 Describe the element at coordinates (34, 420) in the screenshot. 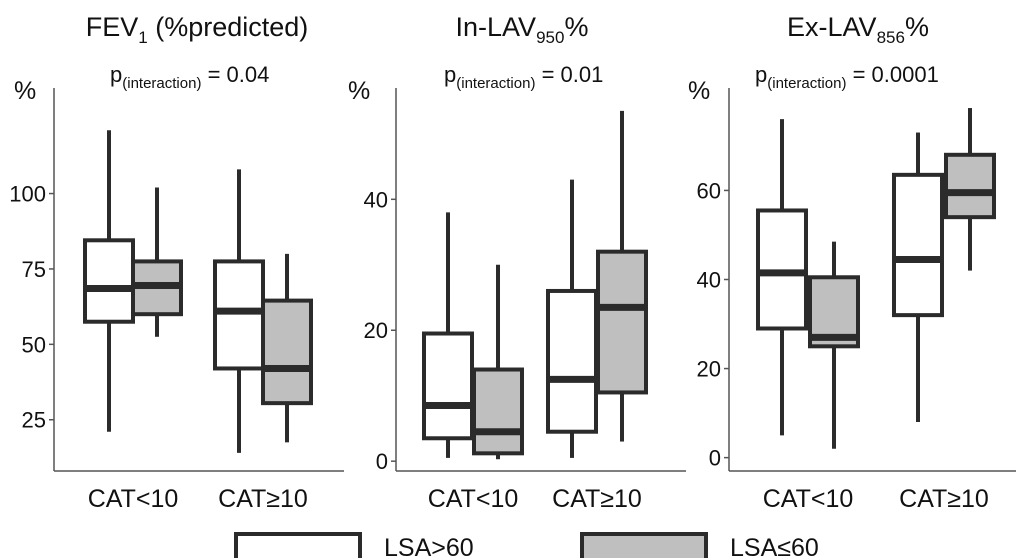

I see `y-tick-label: 25` at that location.